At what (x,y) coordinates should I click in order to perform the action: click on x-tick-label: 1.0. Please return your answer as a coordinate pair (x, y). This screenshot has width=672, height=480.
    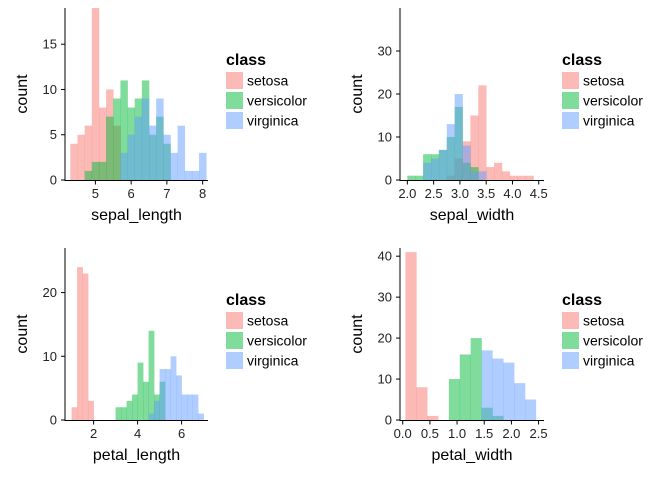
    Looking at the image, I should click on (457, 433).